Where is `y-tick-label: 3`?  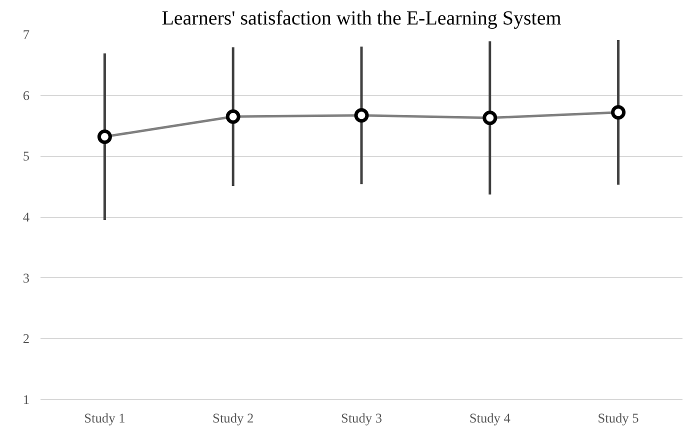 y-tick-label: 3 is located at coordinates (26, 278).